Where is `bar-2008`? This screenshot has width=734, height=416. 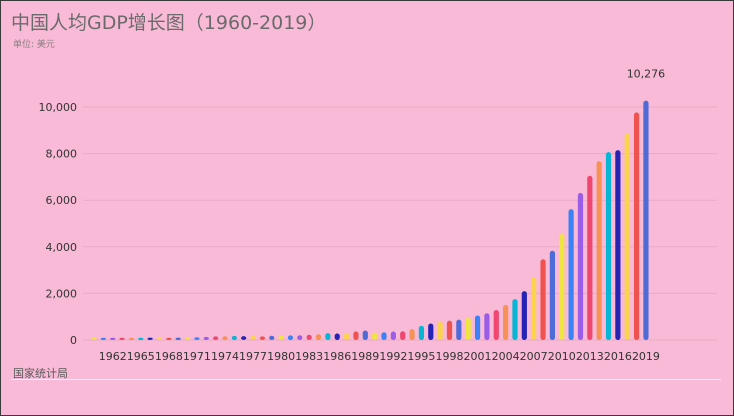
bar-2008 is located at coordinates (543, 299).